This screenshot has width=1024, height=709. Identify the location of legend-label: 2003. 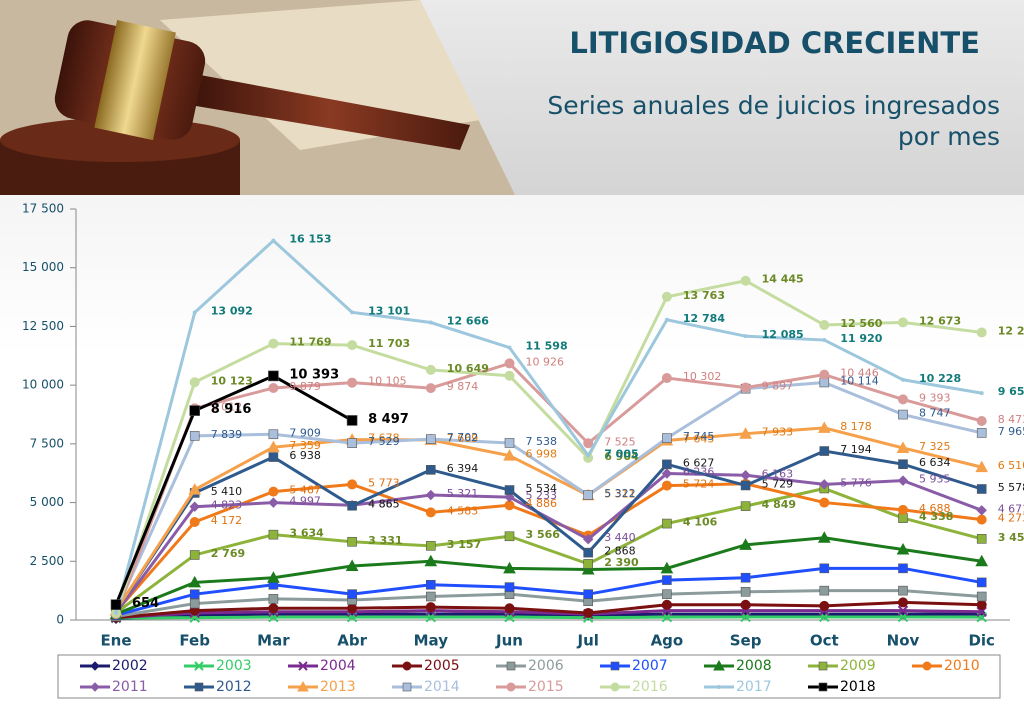
(234, 666).